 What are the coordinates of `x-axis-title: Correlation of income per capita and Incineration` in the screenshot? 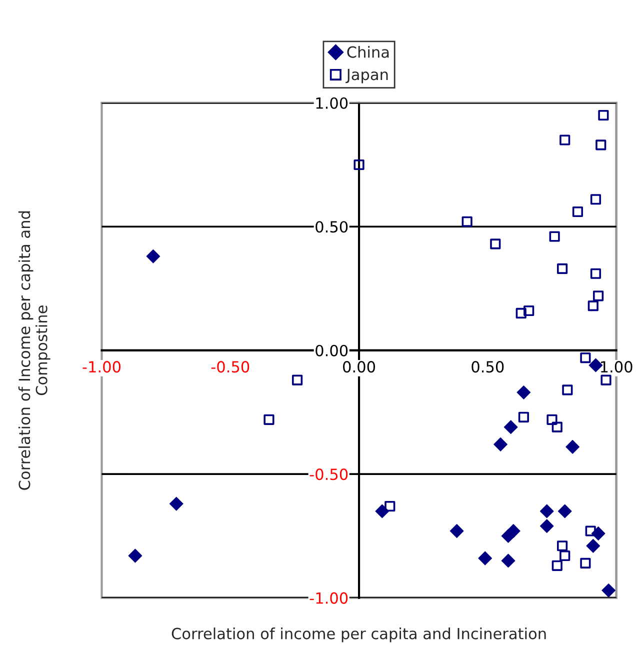 It's located at (359, 635).